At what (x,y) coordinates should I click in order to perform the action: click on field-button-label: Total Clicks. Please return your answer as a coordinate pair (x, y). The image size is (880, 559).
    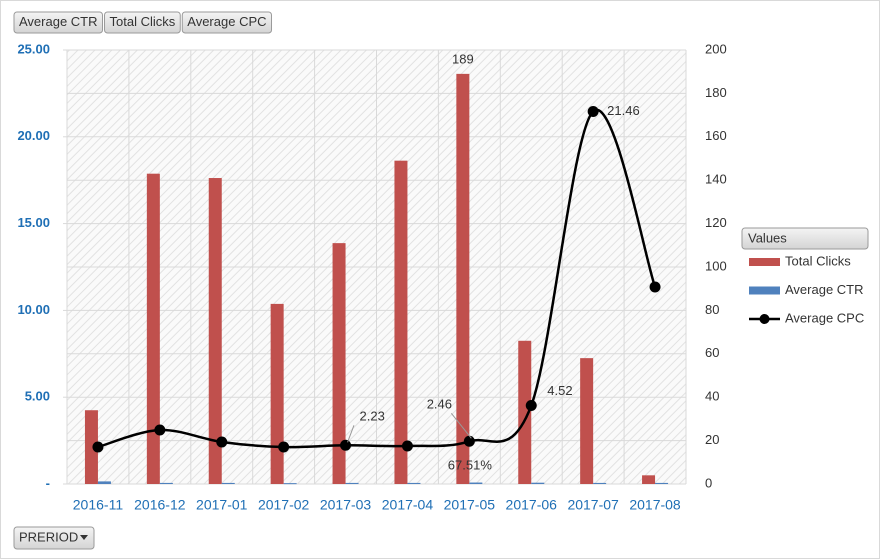
    Looking at the image, I should click on (143, 21).